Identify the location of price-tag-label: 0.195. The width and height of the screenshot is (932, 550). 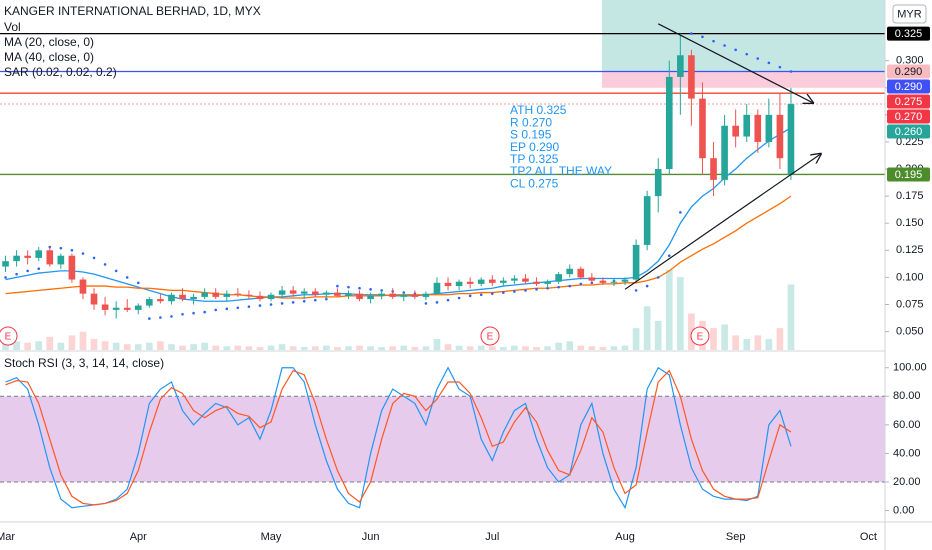
(909, 175).